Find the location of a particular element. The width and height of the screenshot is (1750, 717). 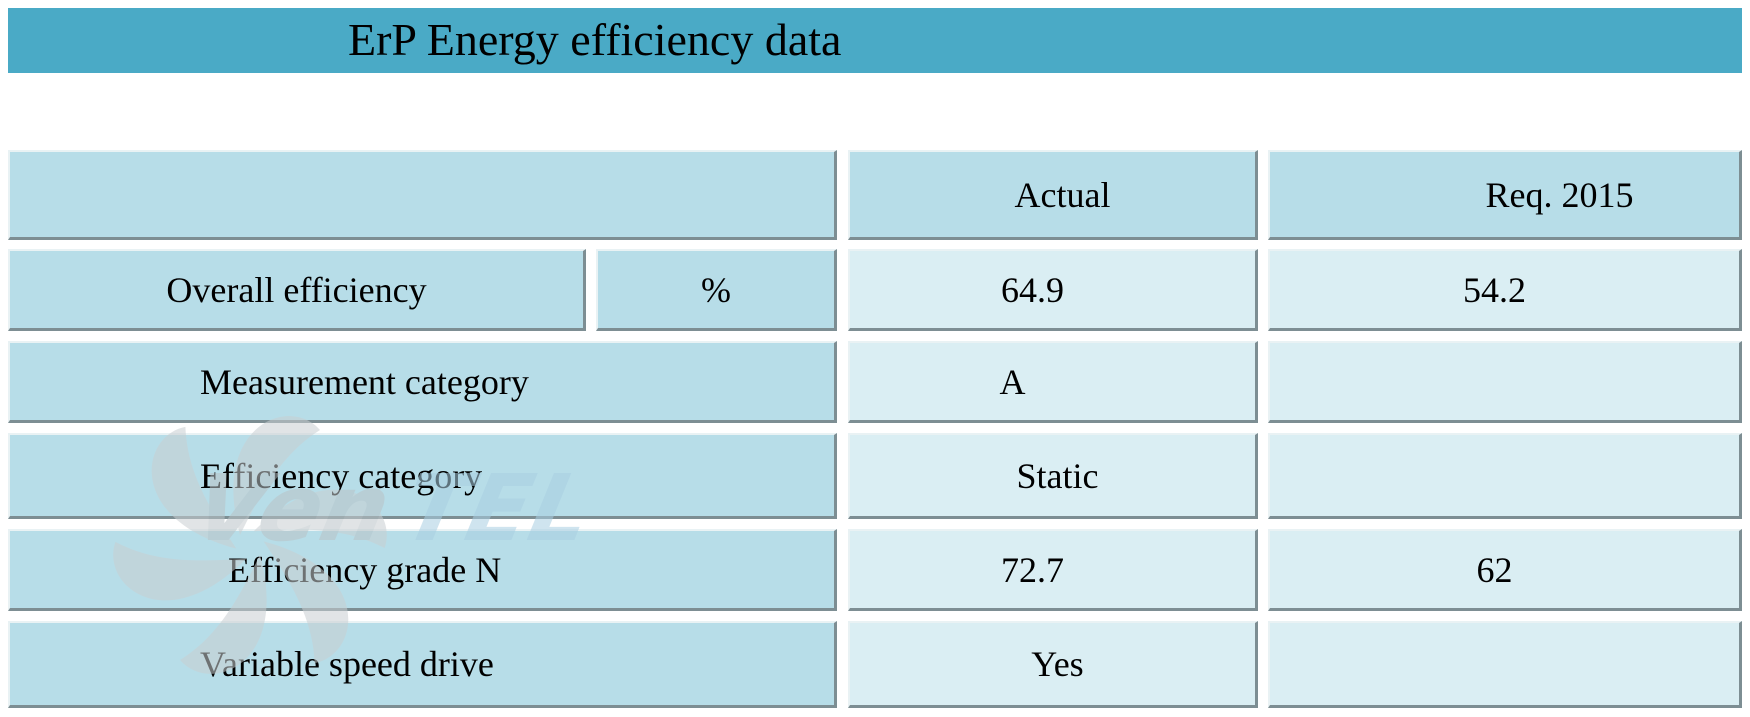

row-efficiency-category-label-cell: Efficiency category is located at coordinates (422, 476).